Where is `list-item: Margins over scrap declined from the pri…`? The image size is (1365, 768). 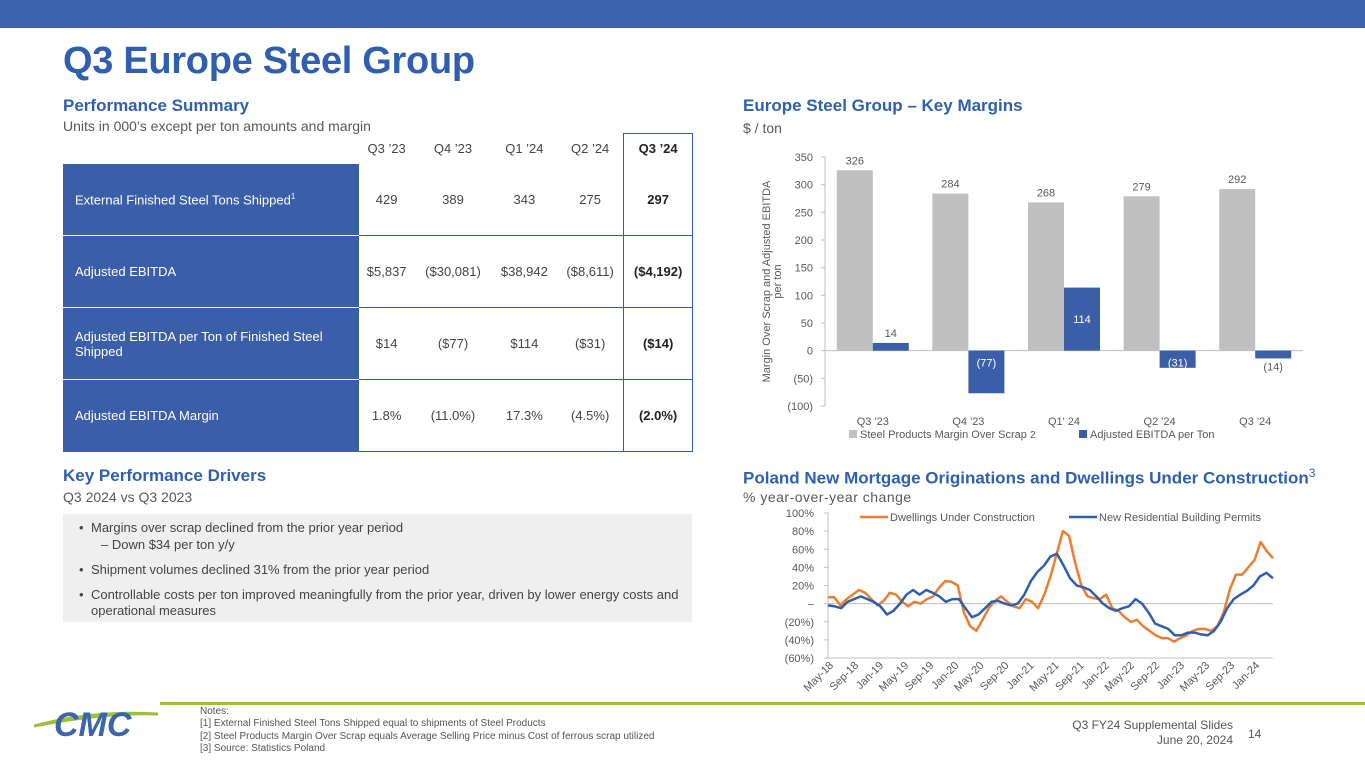 list-item: Margins over scrap declined from the pri… is located at coordinates (379, 536).